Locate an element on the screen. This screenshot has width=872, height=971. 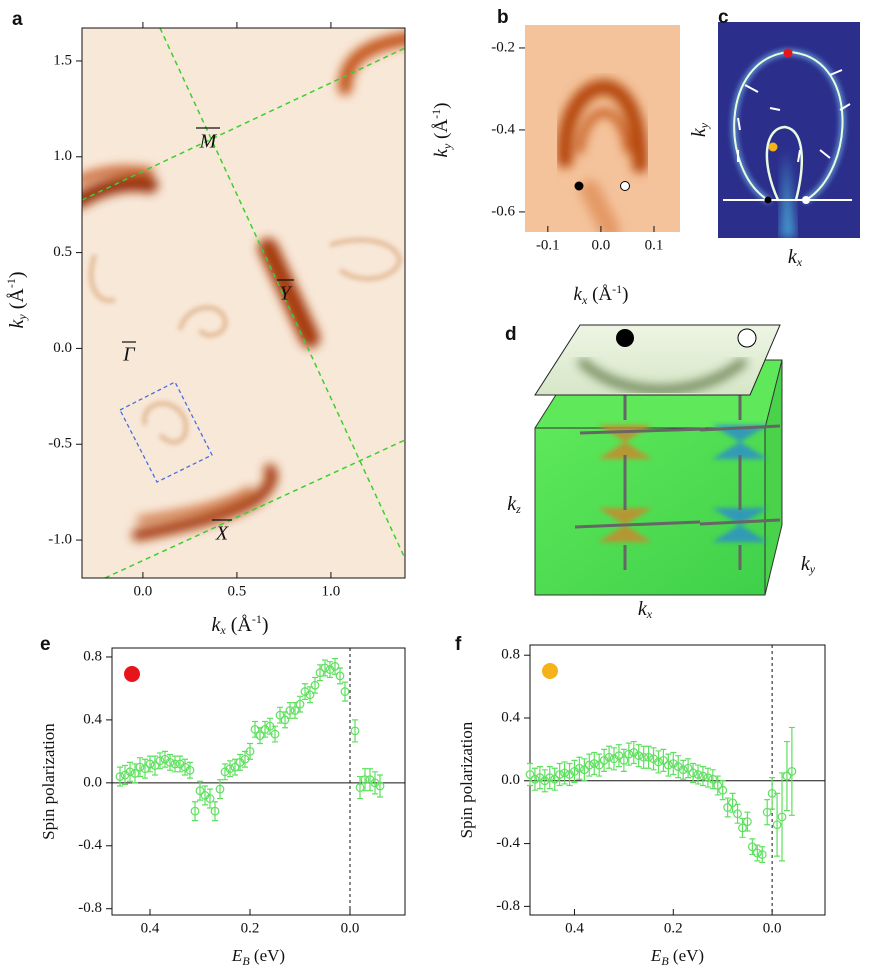
spin-indicator is located at coordinates (132, 674).